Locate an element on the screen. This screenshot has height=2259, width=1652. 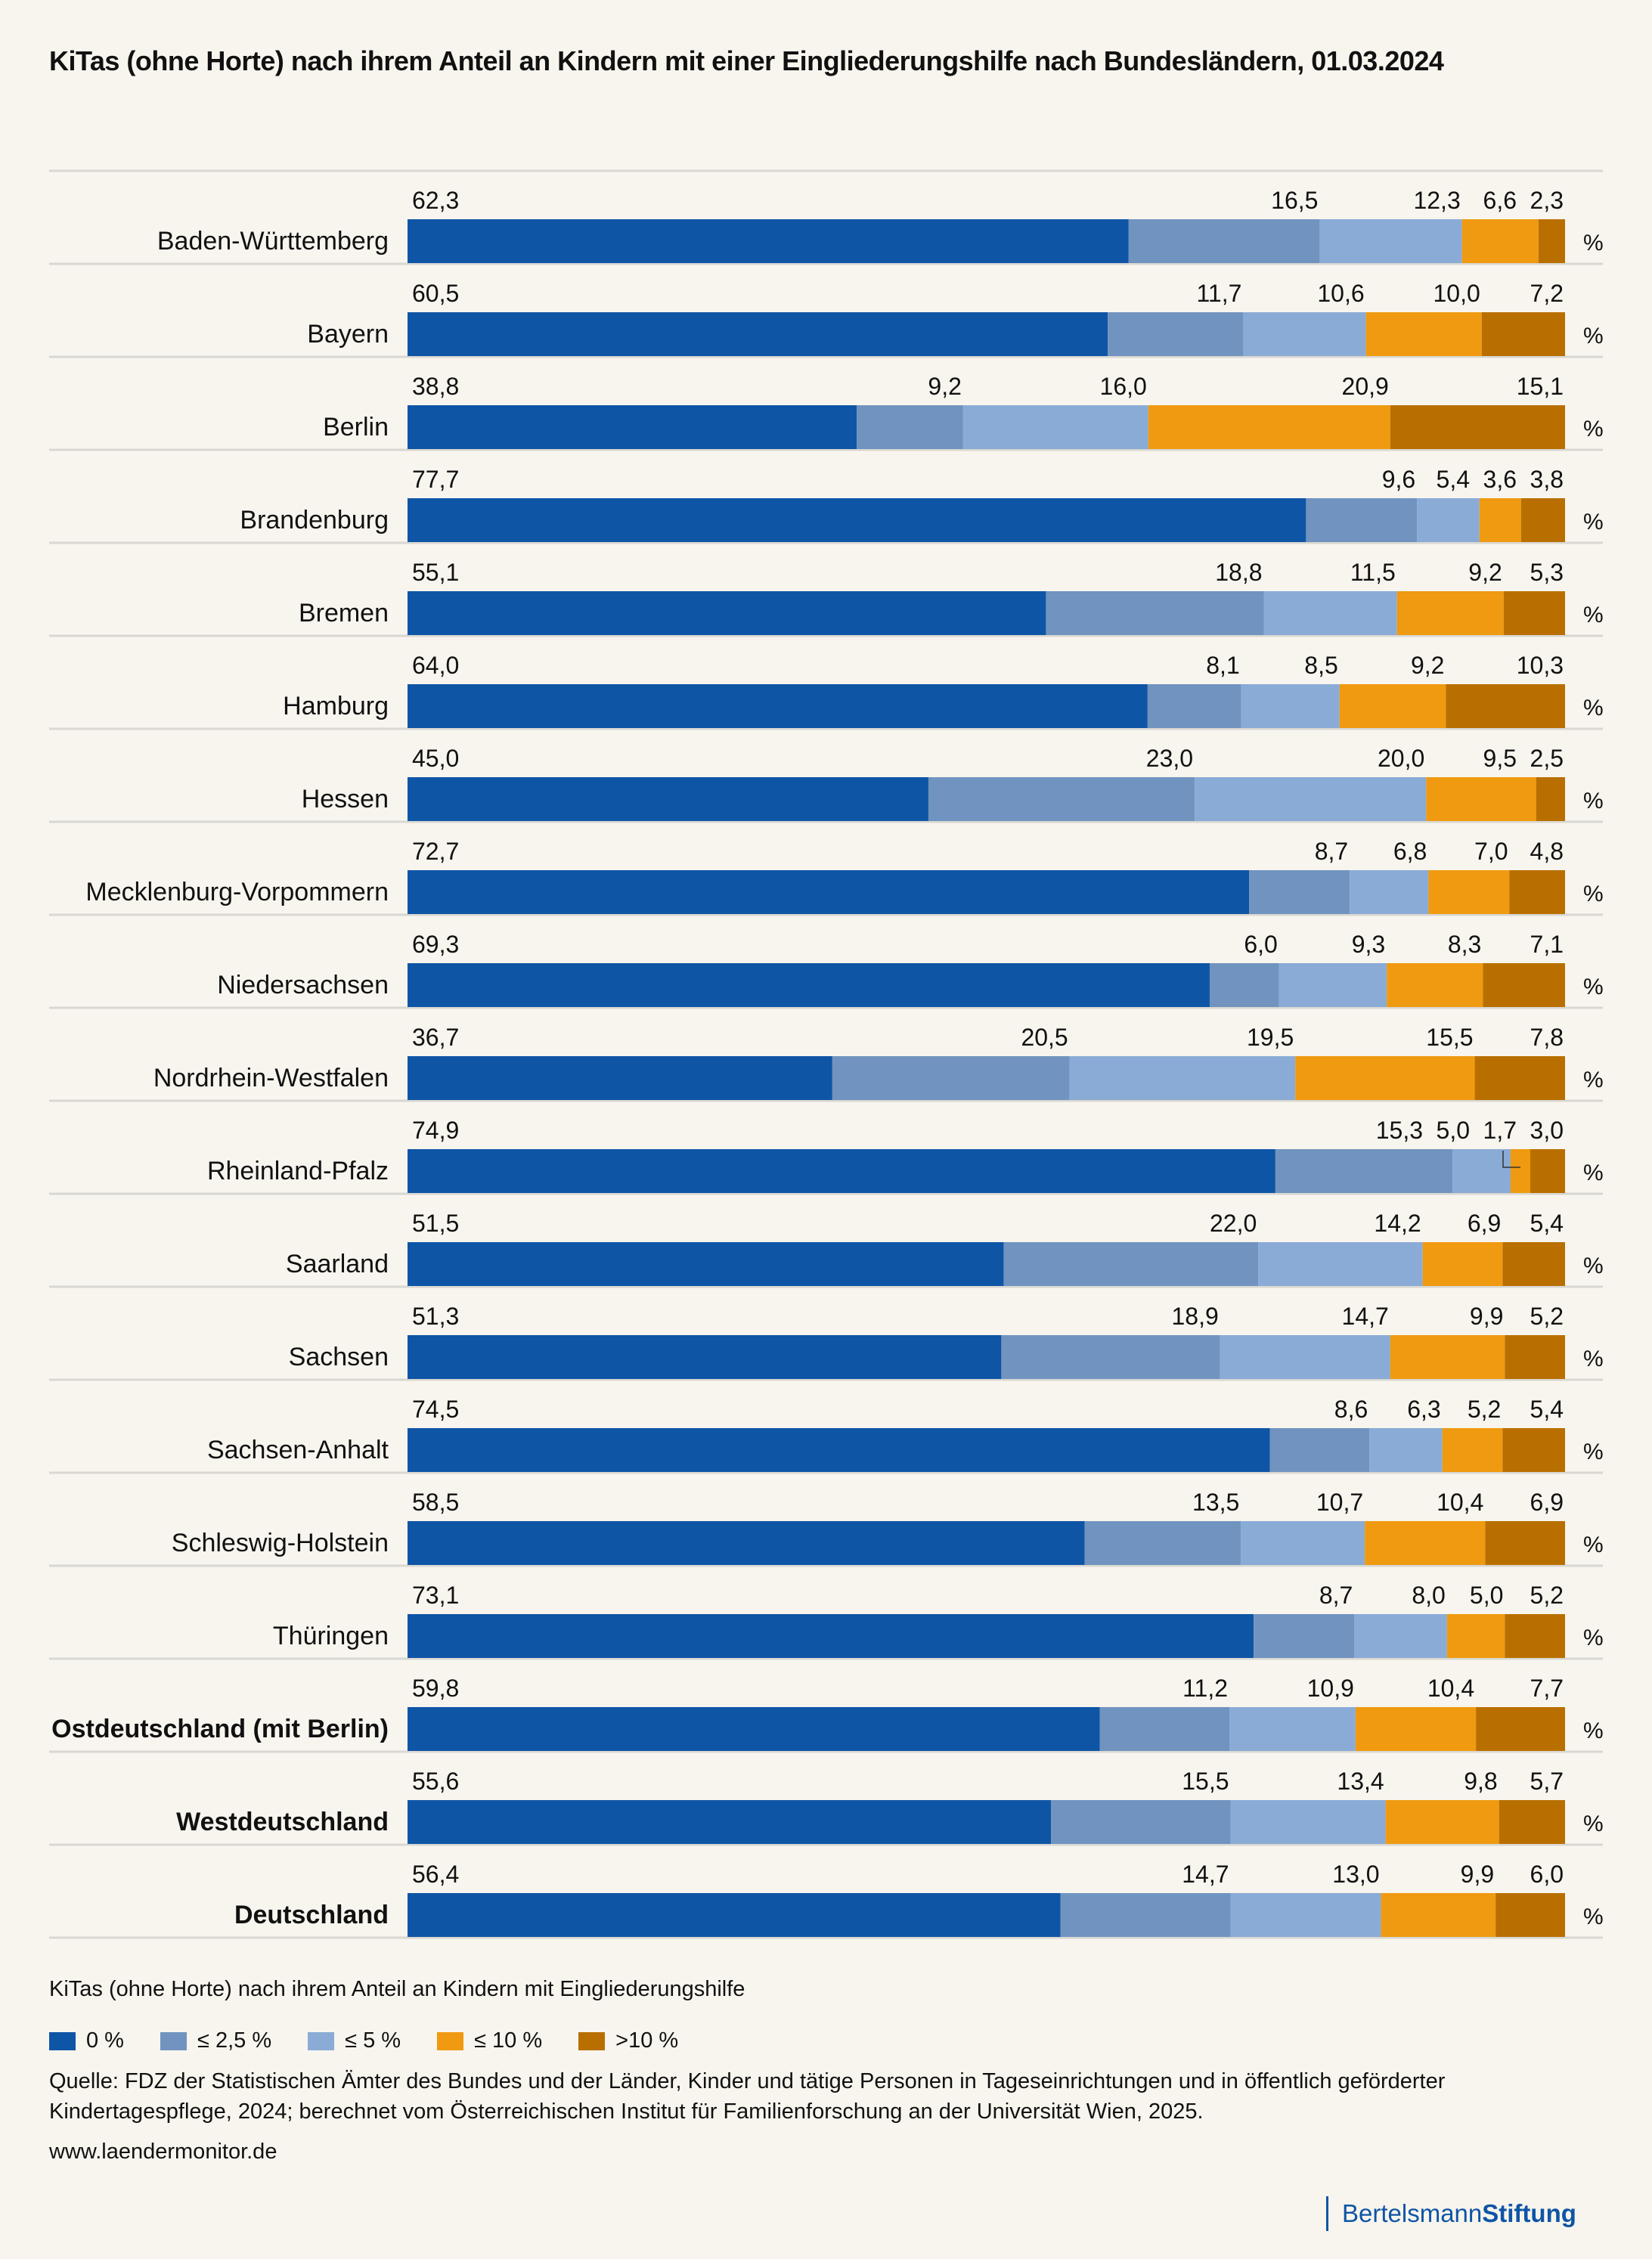
data-label: 3,0 is located at coordinates (1547, 1130).